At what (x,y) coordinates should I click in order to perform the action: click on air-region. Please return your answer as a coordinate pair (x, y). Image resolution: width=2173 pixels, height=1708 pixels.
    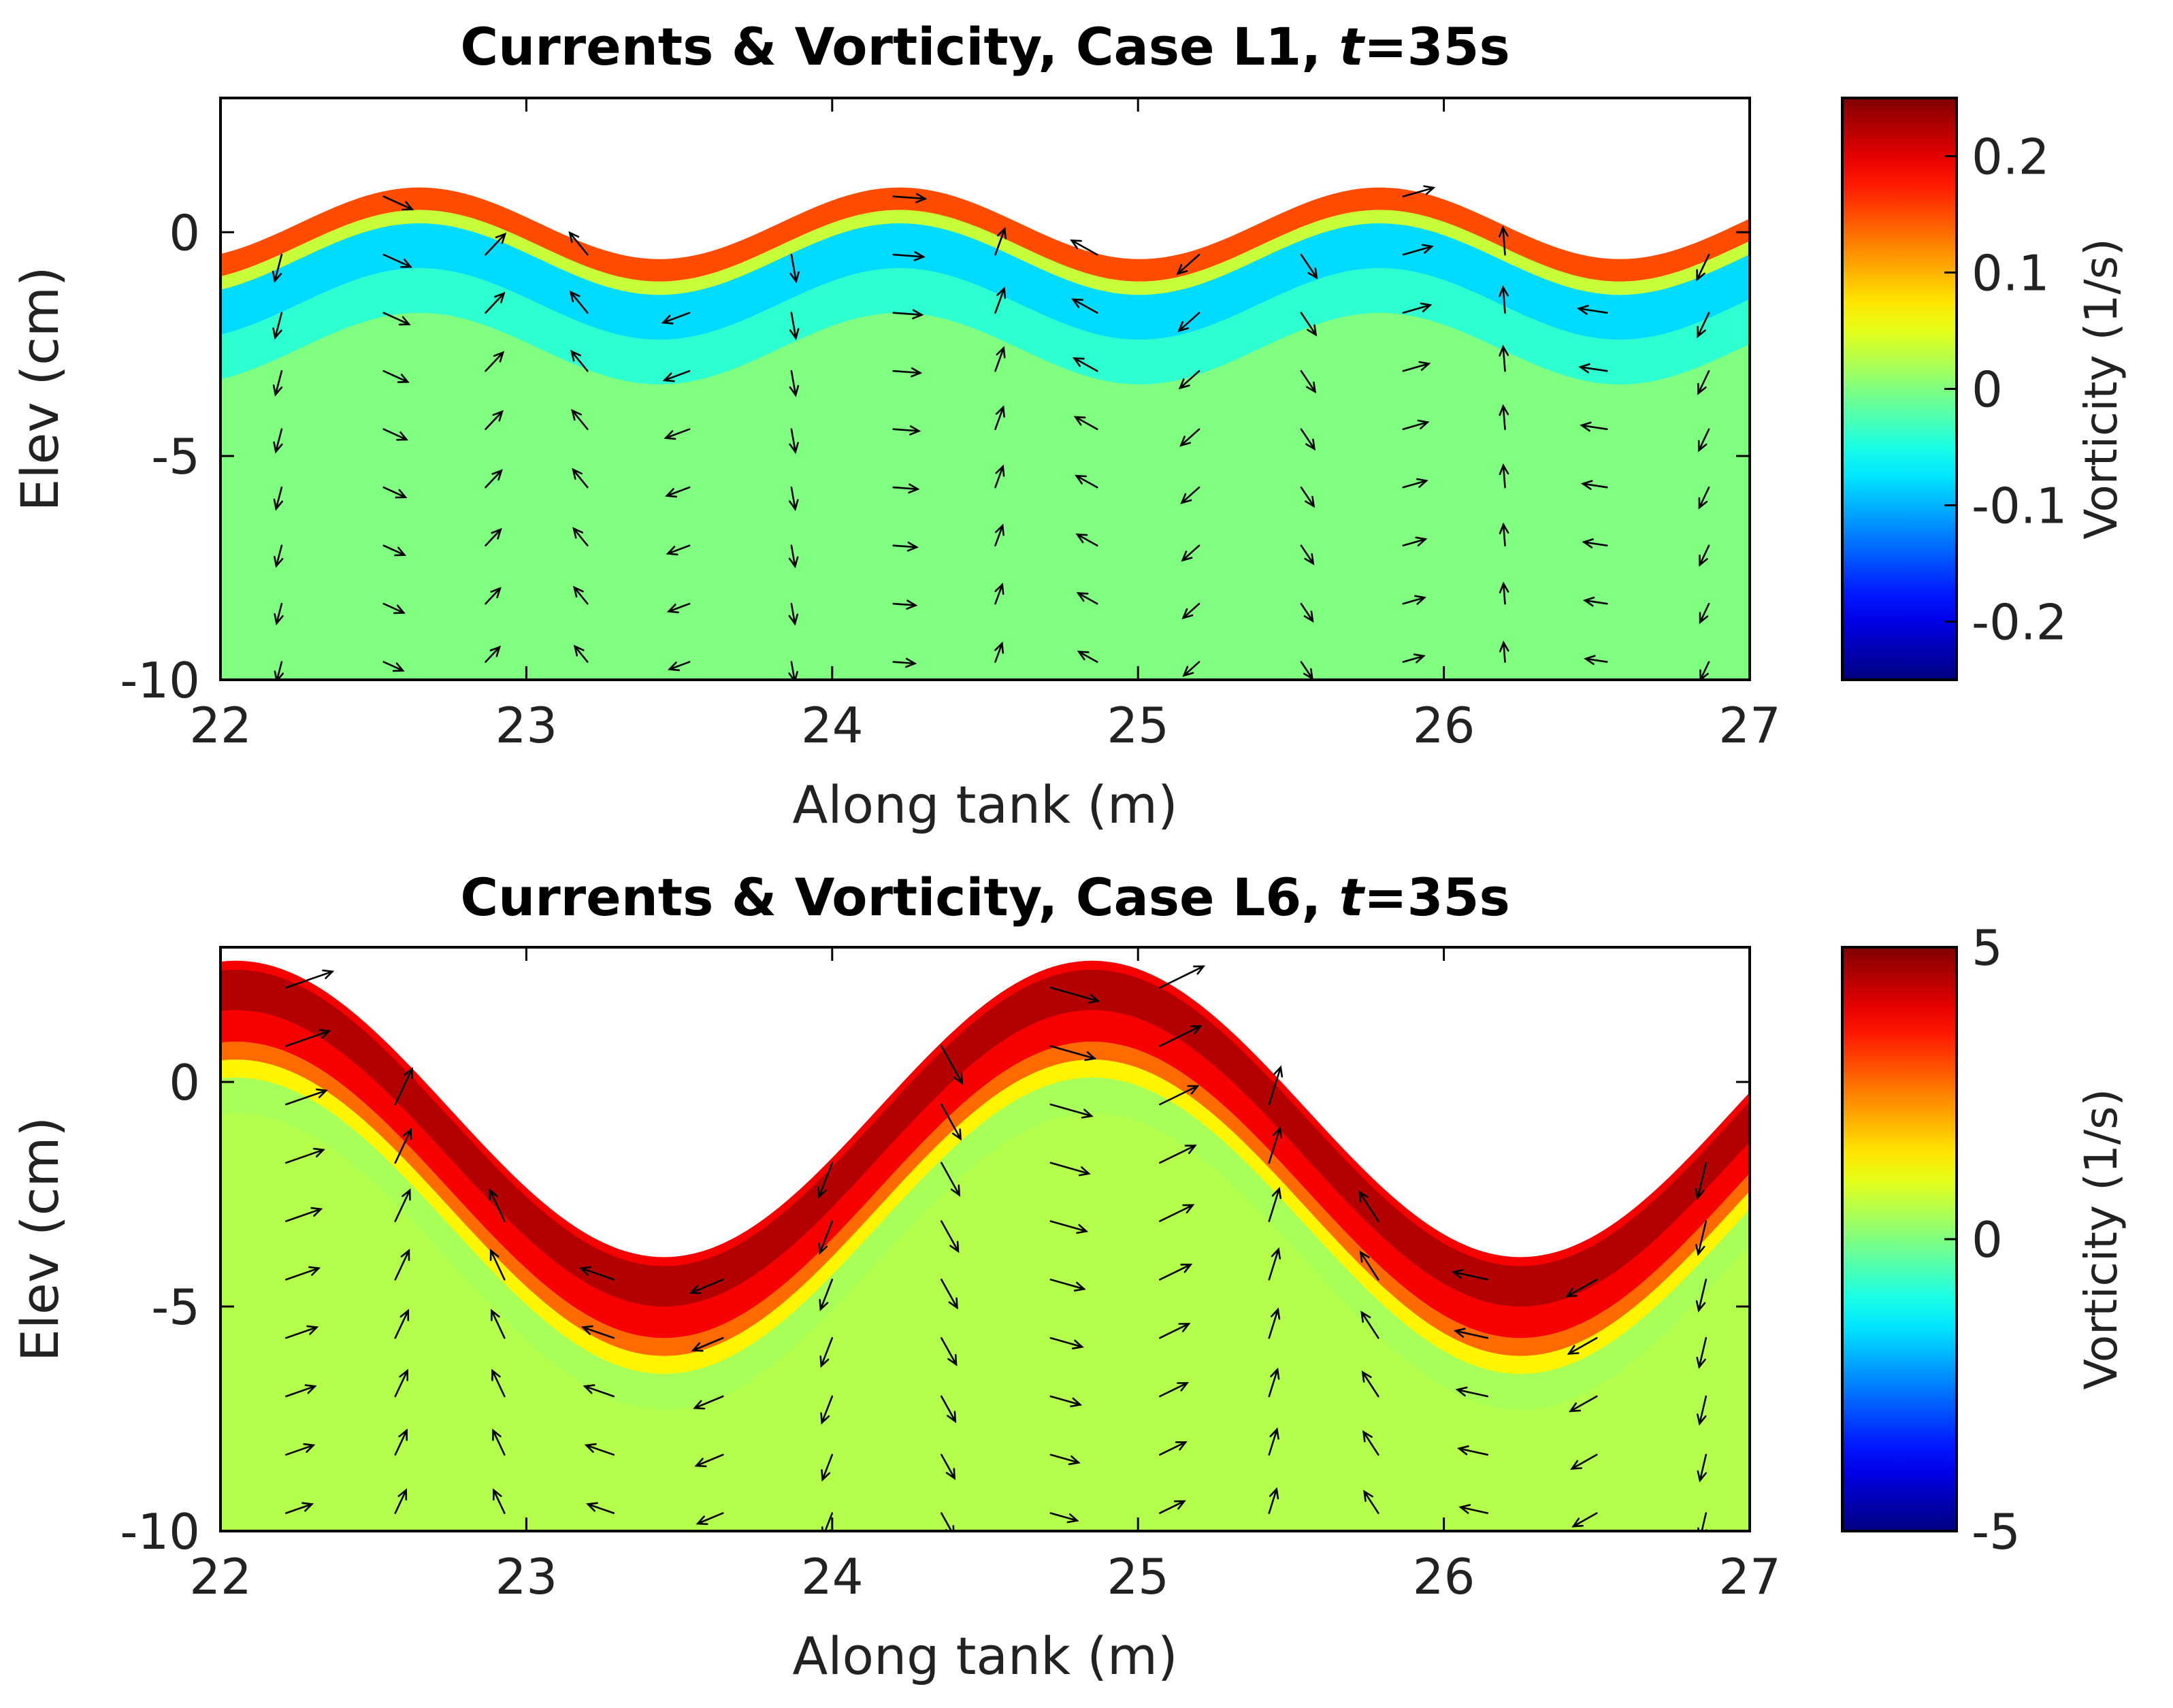
    Looking at the image, I should click on (985, 1101).